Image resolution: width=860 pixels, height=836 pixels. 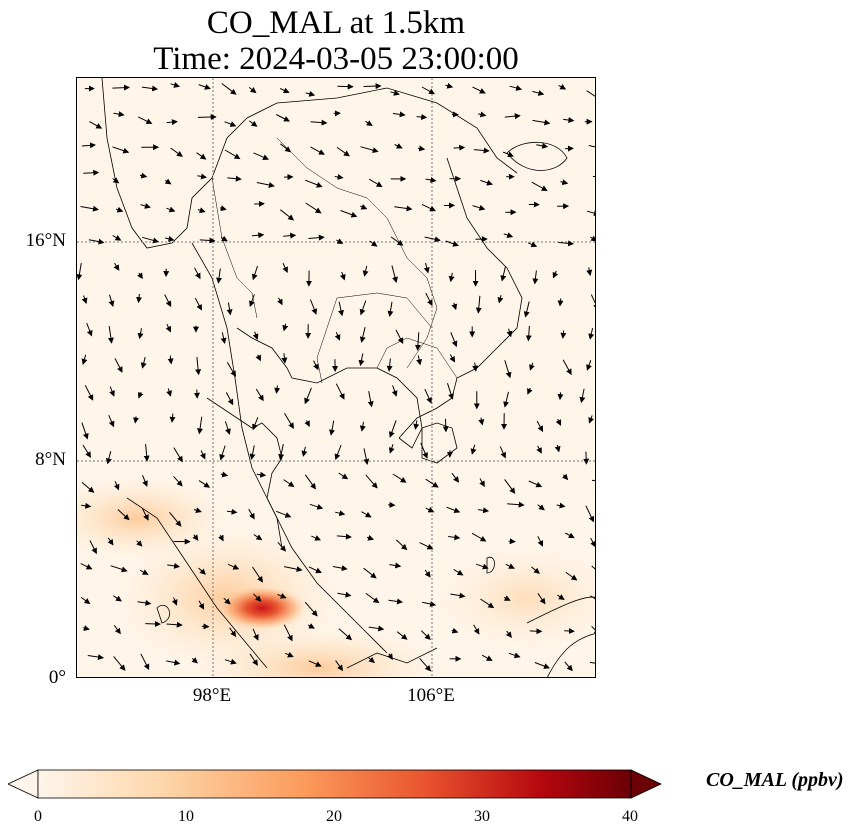 What do you see at coordinates (775, 780) in the screenshot?
I see `colorbar-label: CO_MAL (ppbv)` at bounding box center [775, 780].